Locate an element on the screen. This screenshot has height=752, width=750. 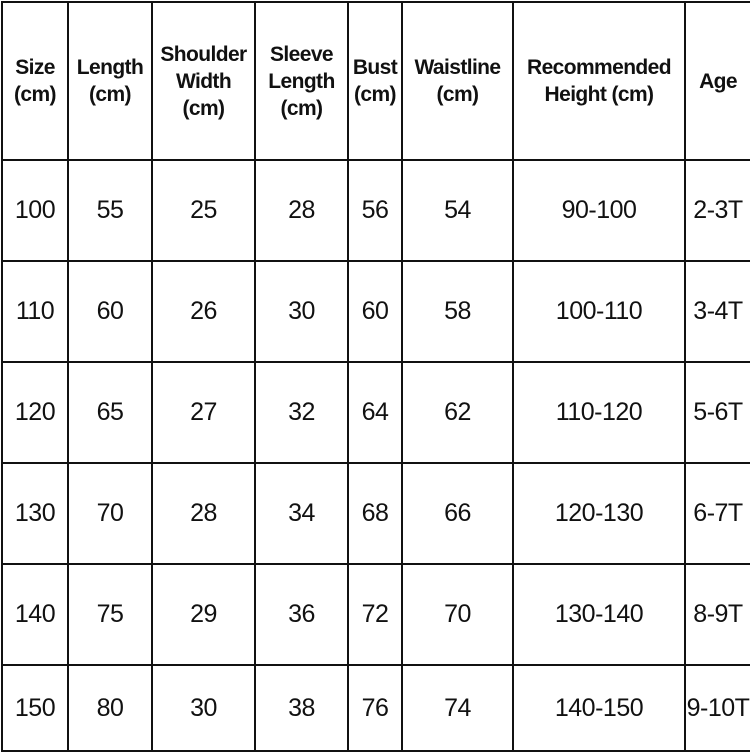
cell: 120-130 is located at coordinates (599, 513).